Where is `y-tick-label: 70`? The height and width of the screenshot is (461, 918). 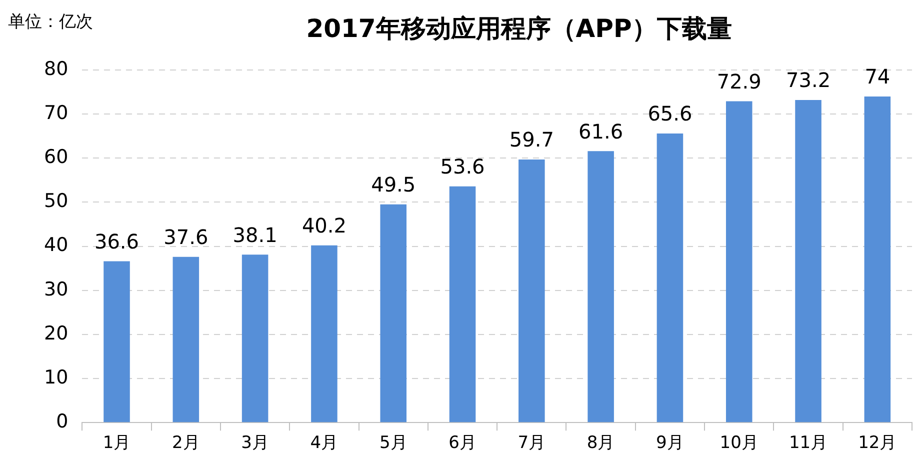
y-tick-label: 70 is located at coordinates (56, 113).